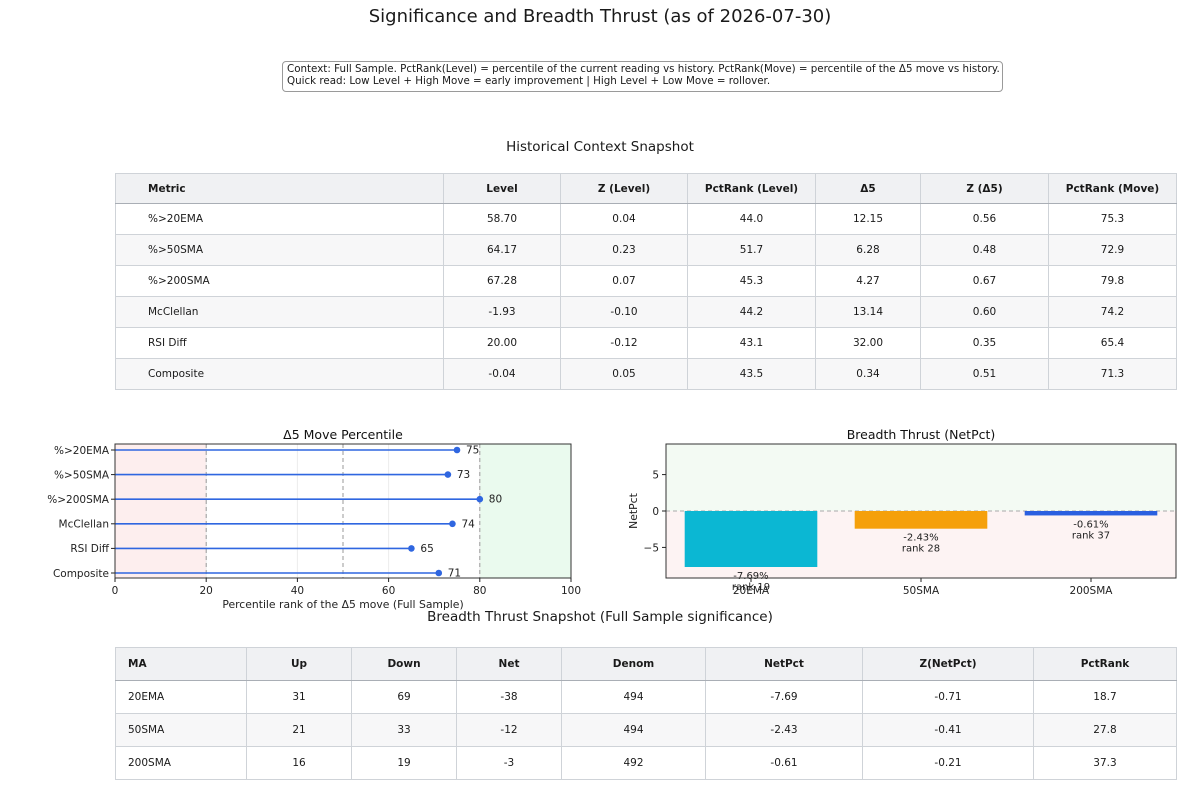  What do you see at coordinates (454, 574) in the screenshot?
I see `value-label: 71` at bounding box center [454, 574].